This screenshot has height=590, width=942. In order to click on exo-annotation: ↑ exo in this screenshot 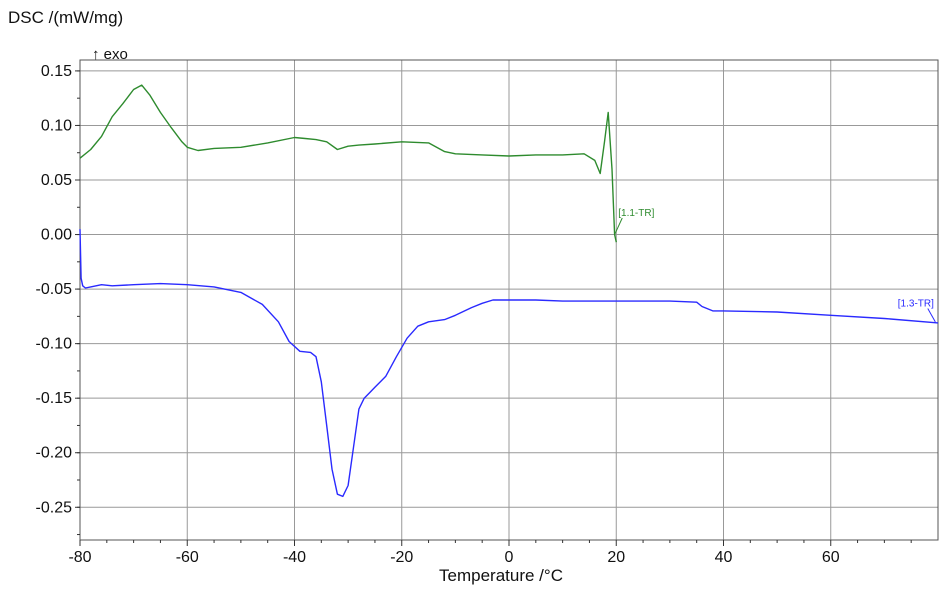, I will do `click(110, 54)`.